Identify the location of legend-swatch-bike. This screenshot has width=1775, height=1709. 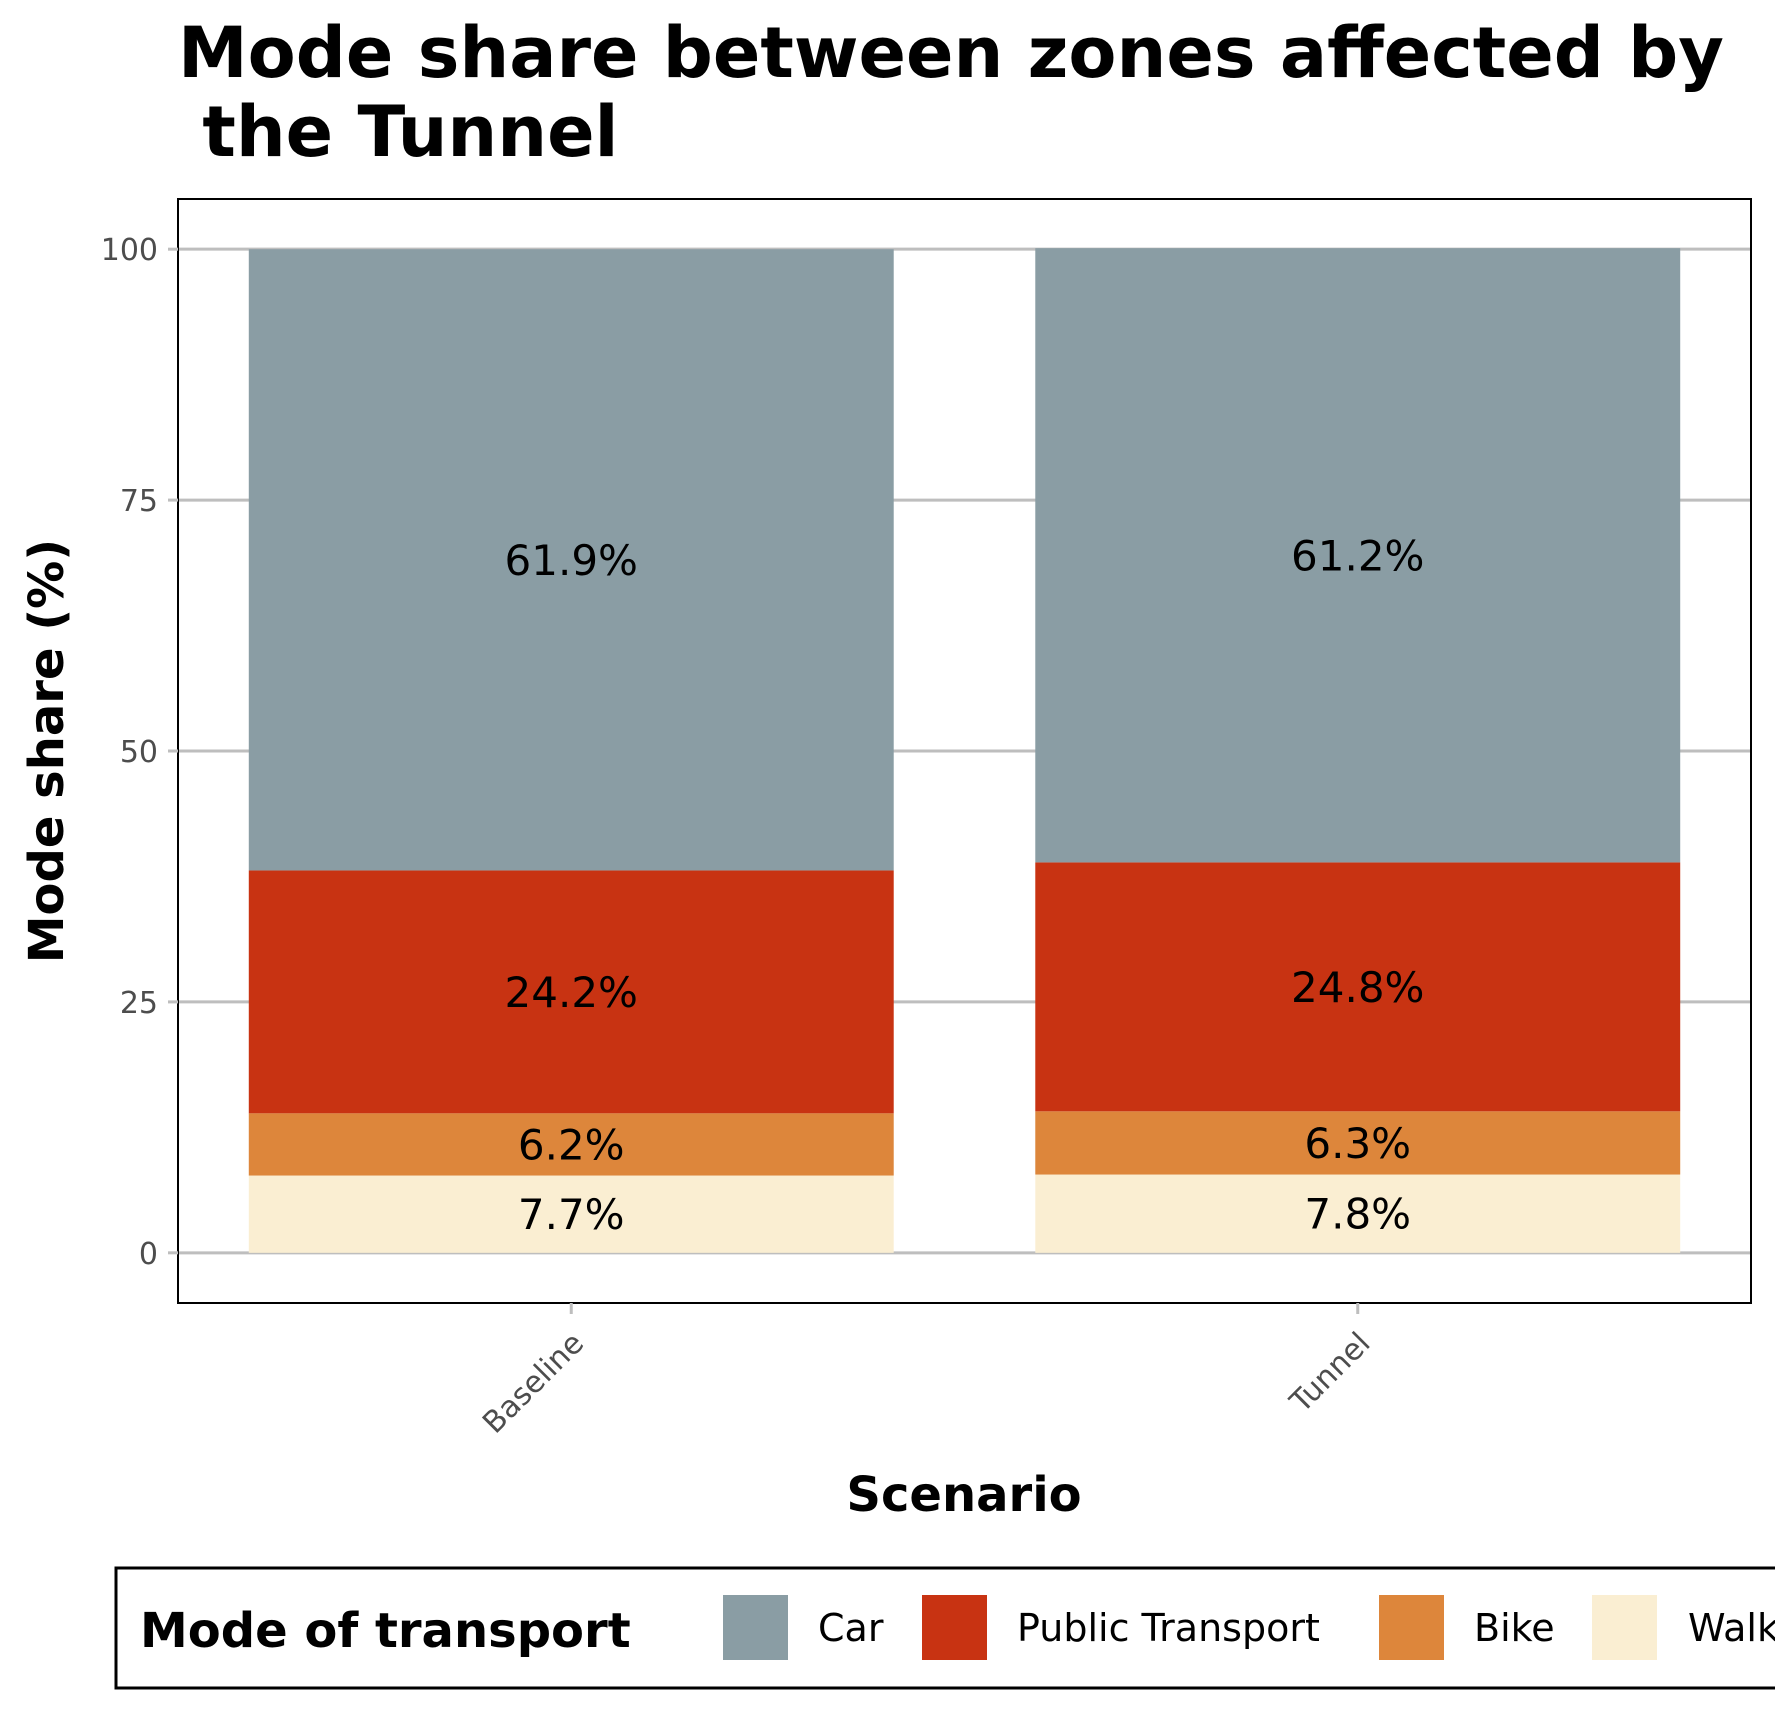
(1411, 1627).